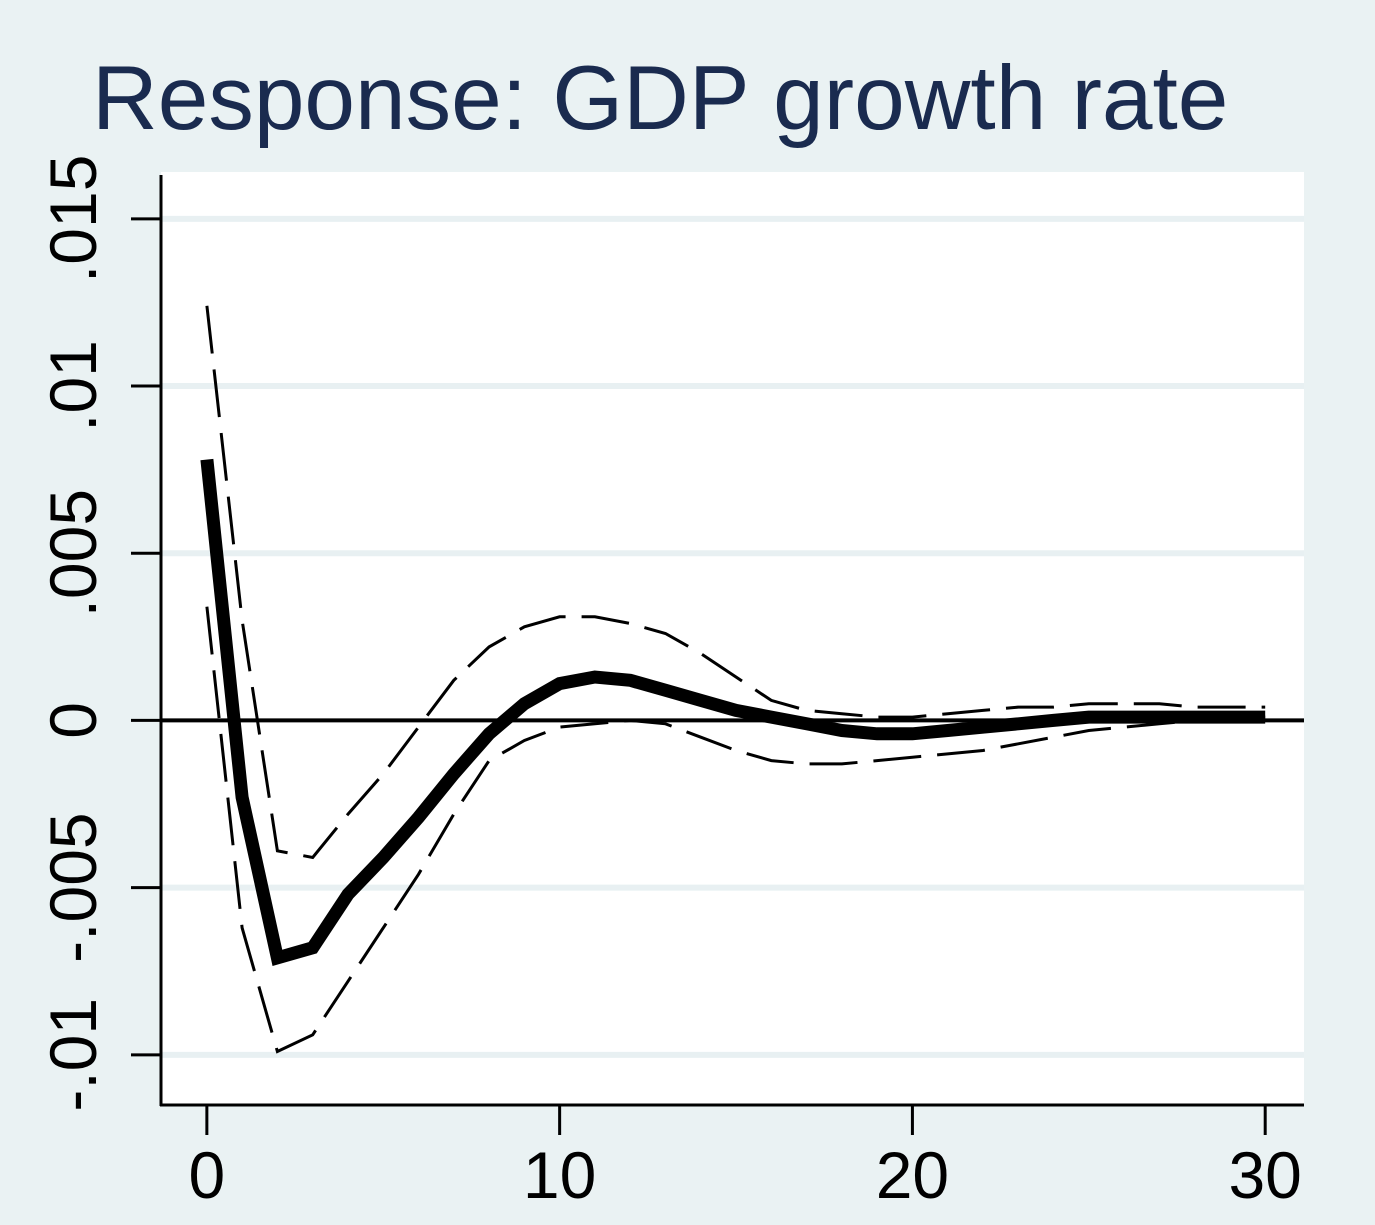  Describe the element at coordinates (73, 1055) in the screenshot. I see `y-tick-label: -.01` at that location.